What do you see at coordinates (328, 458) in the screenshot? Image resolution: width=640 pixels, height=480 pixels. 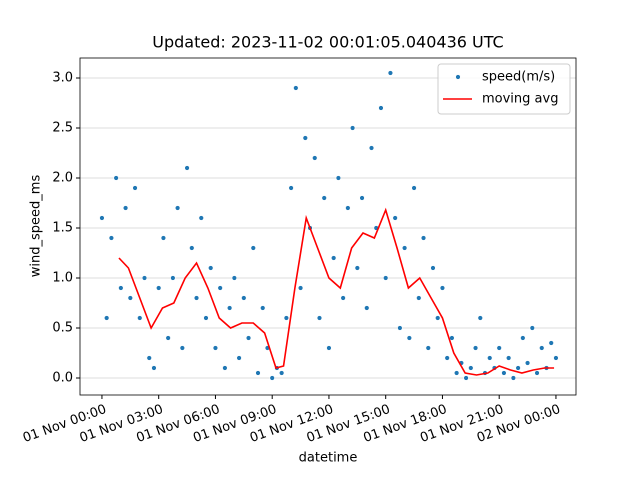 I see `x-axis-label: datetime` at bounding box center [328, 458].